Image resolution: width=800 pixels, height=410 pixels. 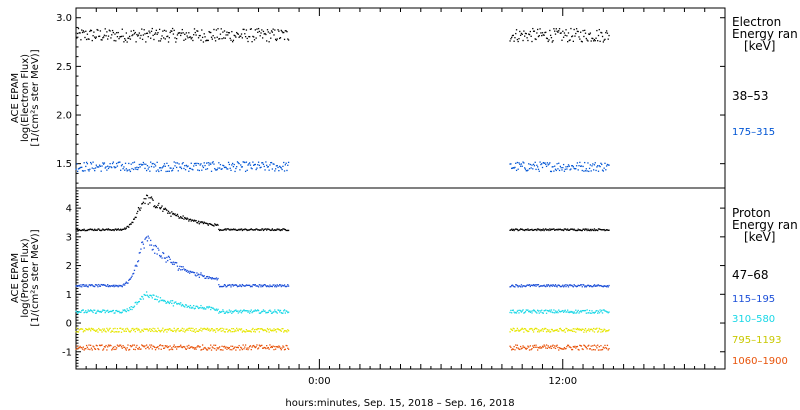 I want to click on proton-legend-units: [keV], so click(x=759, y=237).